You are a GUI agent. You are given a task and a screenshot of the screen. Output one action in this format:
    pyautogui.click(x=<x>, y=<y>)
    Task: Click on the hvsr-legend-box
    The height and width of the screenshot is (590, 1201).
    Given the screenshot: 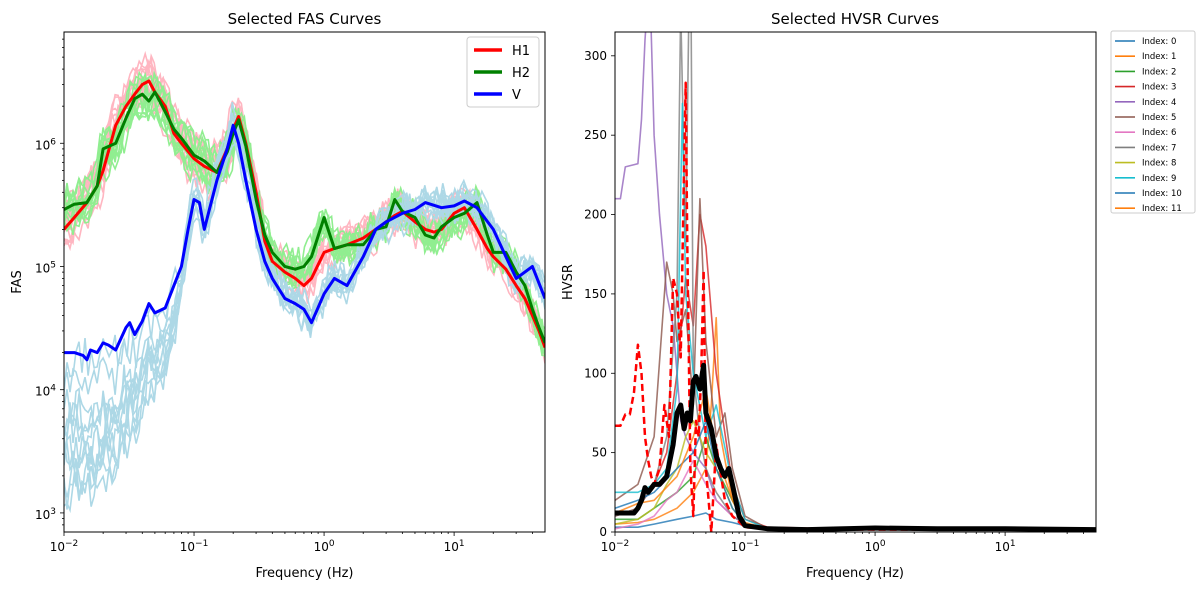 What is the action you would take?
    pyautogui.click(x=1153, y=122)
    